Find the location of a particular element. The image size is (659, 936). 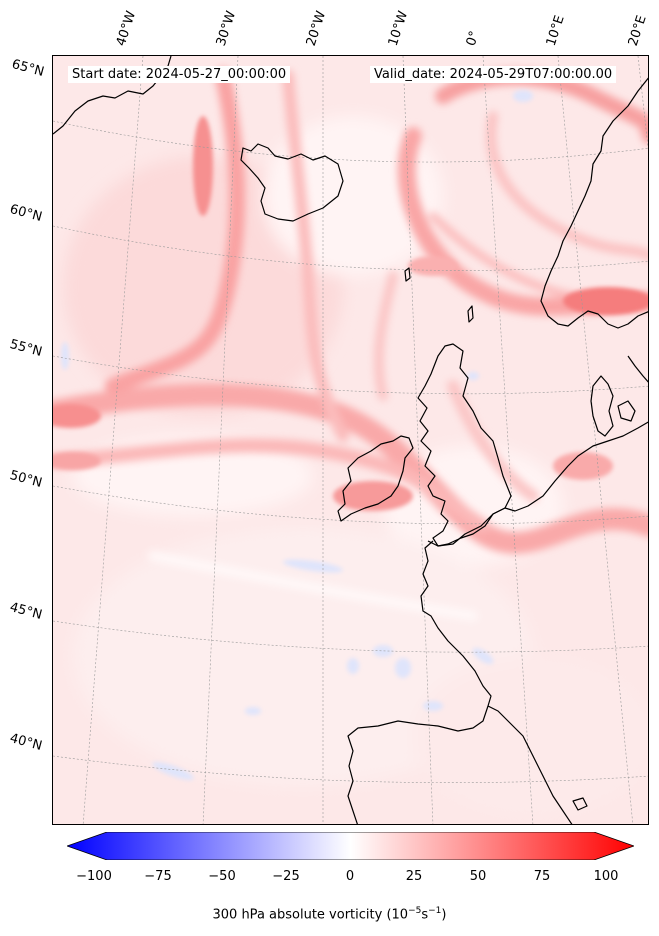

colorbar-tick: 75 is located at coordinates (542, 876).